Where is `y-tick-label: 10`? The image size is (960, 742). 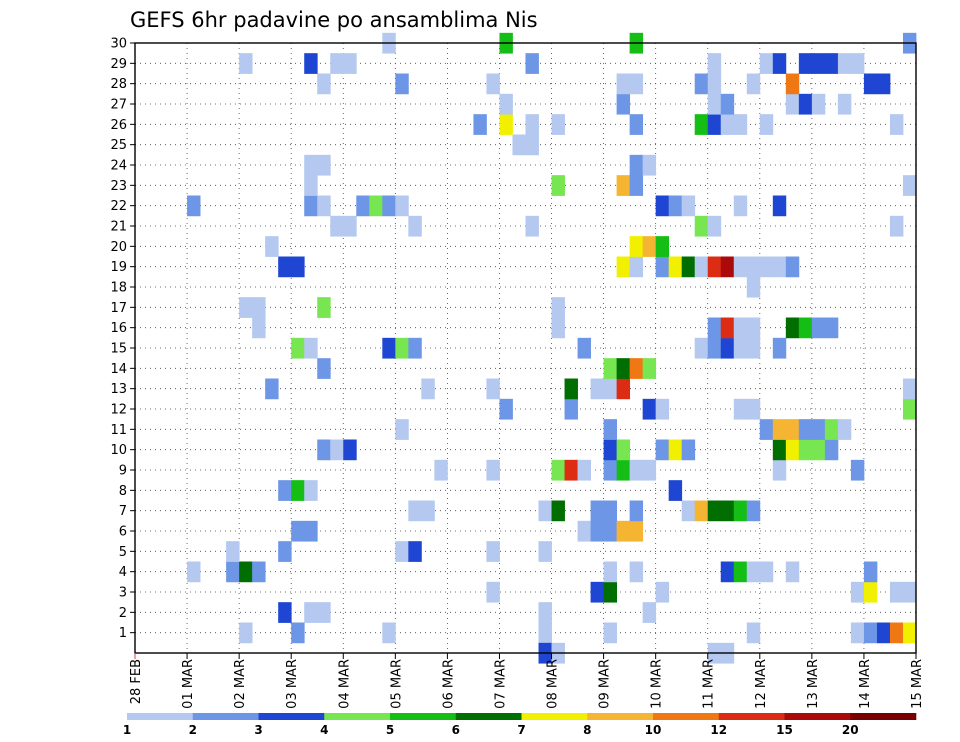 y-tick-label: 10 is located at coordinates (118, 450).